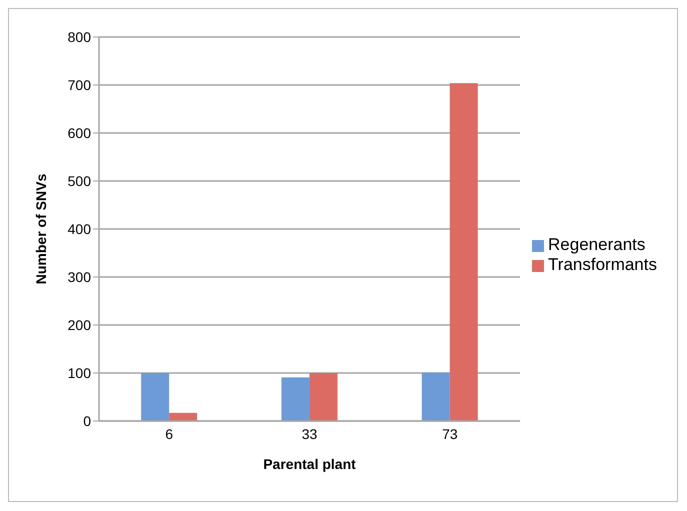 Image resolution: width=687 pixels, height=511 pixels. Describe the element at coordinates (80, 180) in the screenshot. I see `y-tick-label: 500` at that location.